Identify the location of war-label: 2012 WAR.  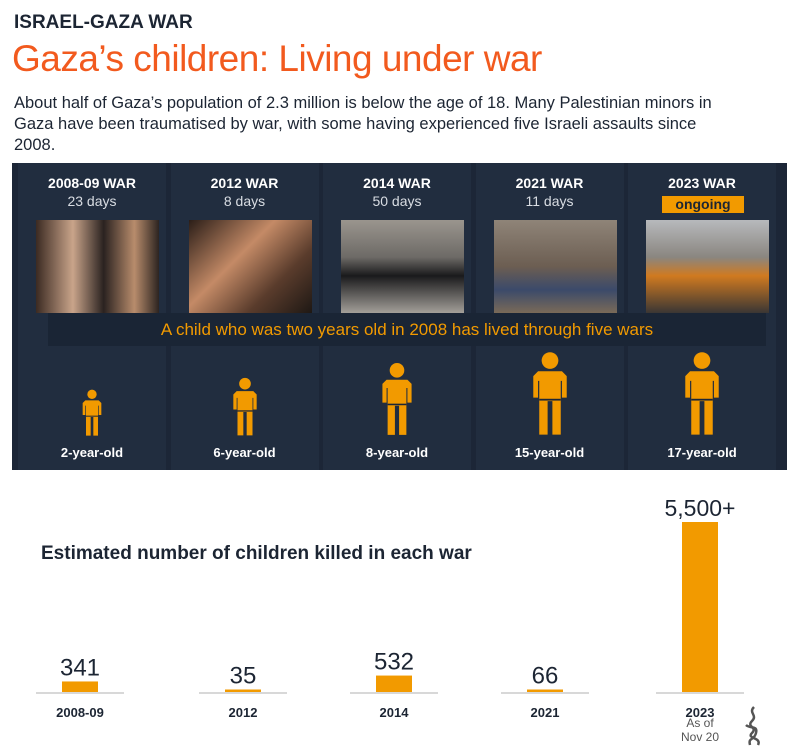
(244, 183).